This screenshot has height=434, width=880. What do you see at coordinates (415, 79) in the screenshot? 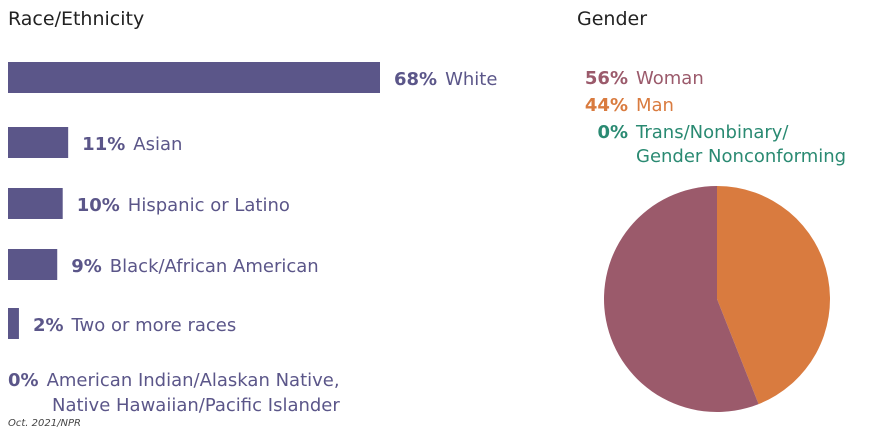
I see `value-label: 68%` at bounding box center [415, 79].